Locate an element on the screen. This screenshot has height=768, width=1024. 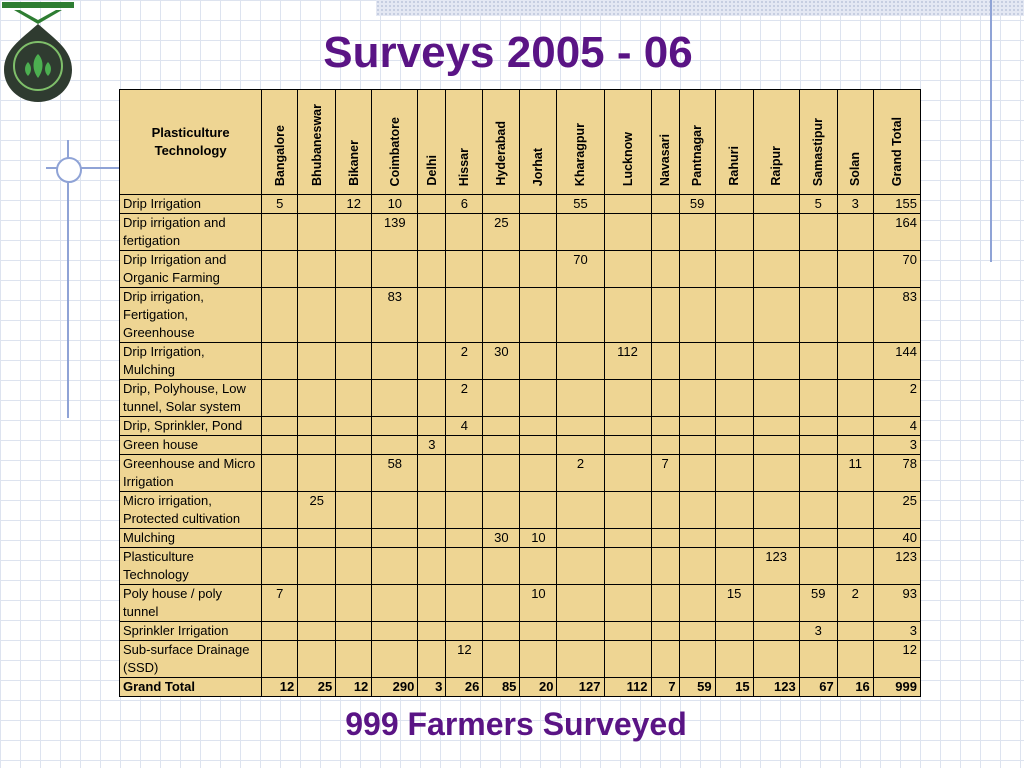
table-cell: 10 is located at coordinates (538, 538).